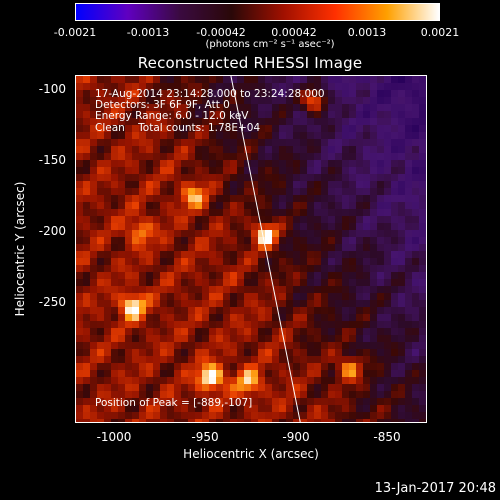 This screenshot has height=500, width=500. I want to click on colorbar-tick: -0.0013, so click(148, 32).